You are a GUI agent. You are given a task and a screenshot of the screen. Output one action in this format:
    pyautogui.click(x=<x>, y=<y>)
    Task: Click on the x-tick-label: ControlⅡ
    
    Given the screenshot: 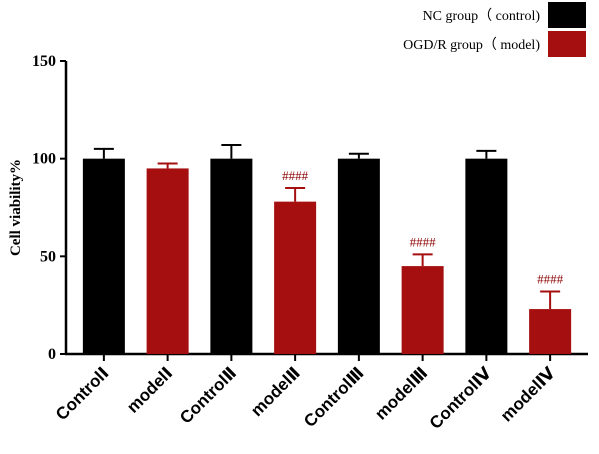 What is the action you would take?
    pyautogui.click(x=208, y=395)
    